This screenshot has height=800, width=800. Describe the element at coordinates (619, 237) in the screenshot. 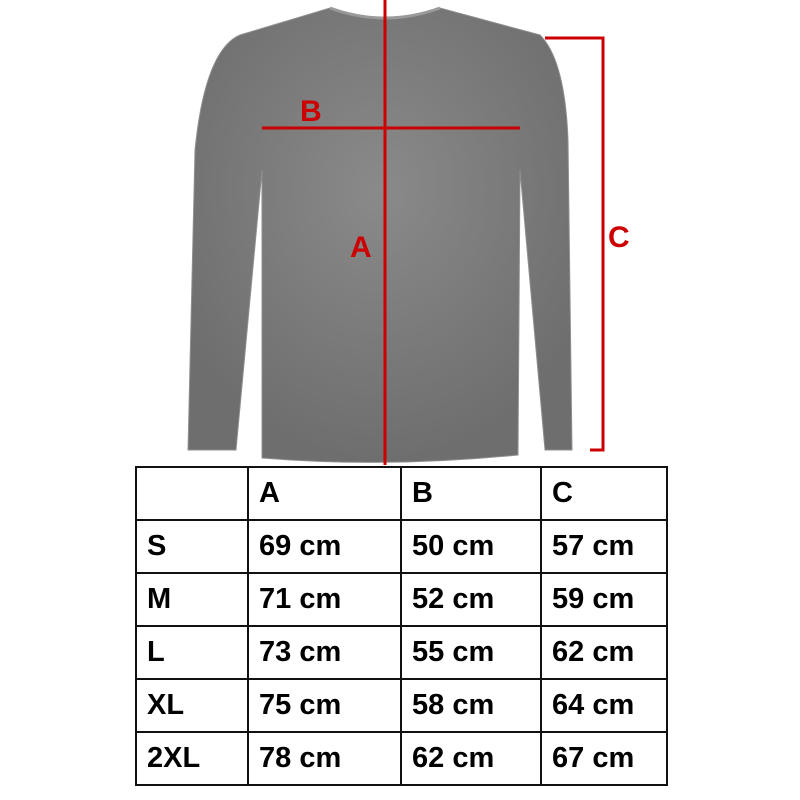

I see `label-c: C` at that location.